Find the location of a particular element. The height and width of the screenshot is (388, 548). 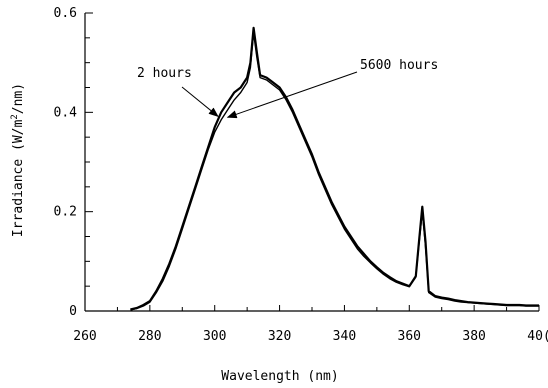

x-axis-label: Wavelength (nm) is located at coordinates (279, 376).